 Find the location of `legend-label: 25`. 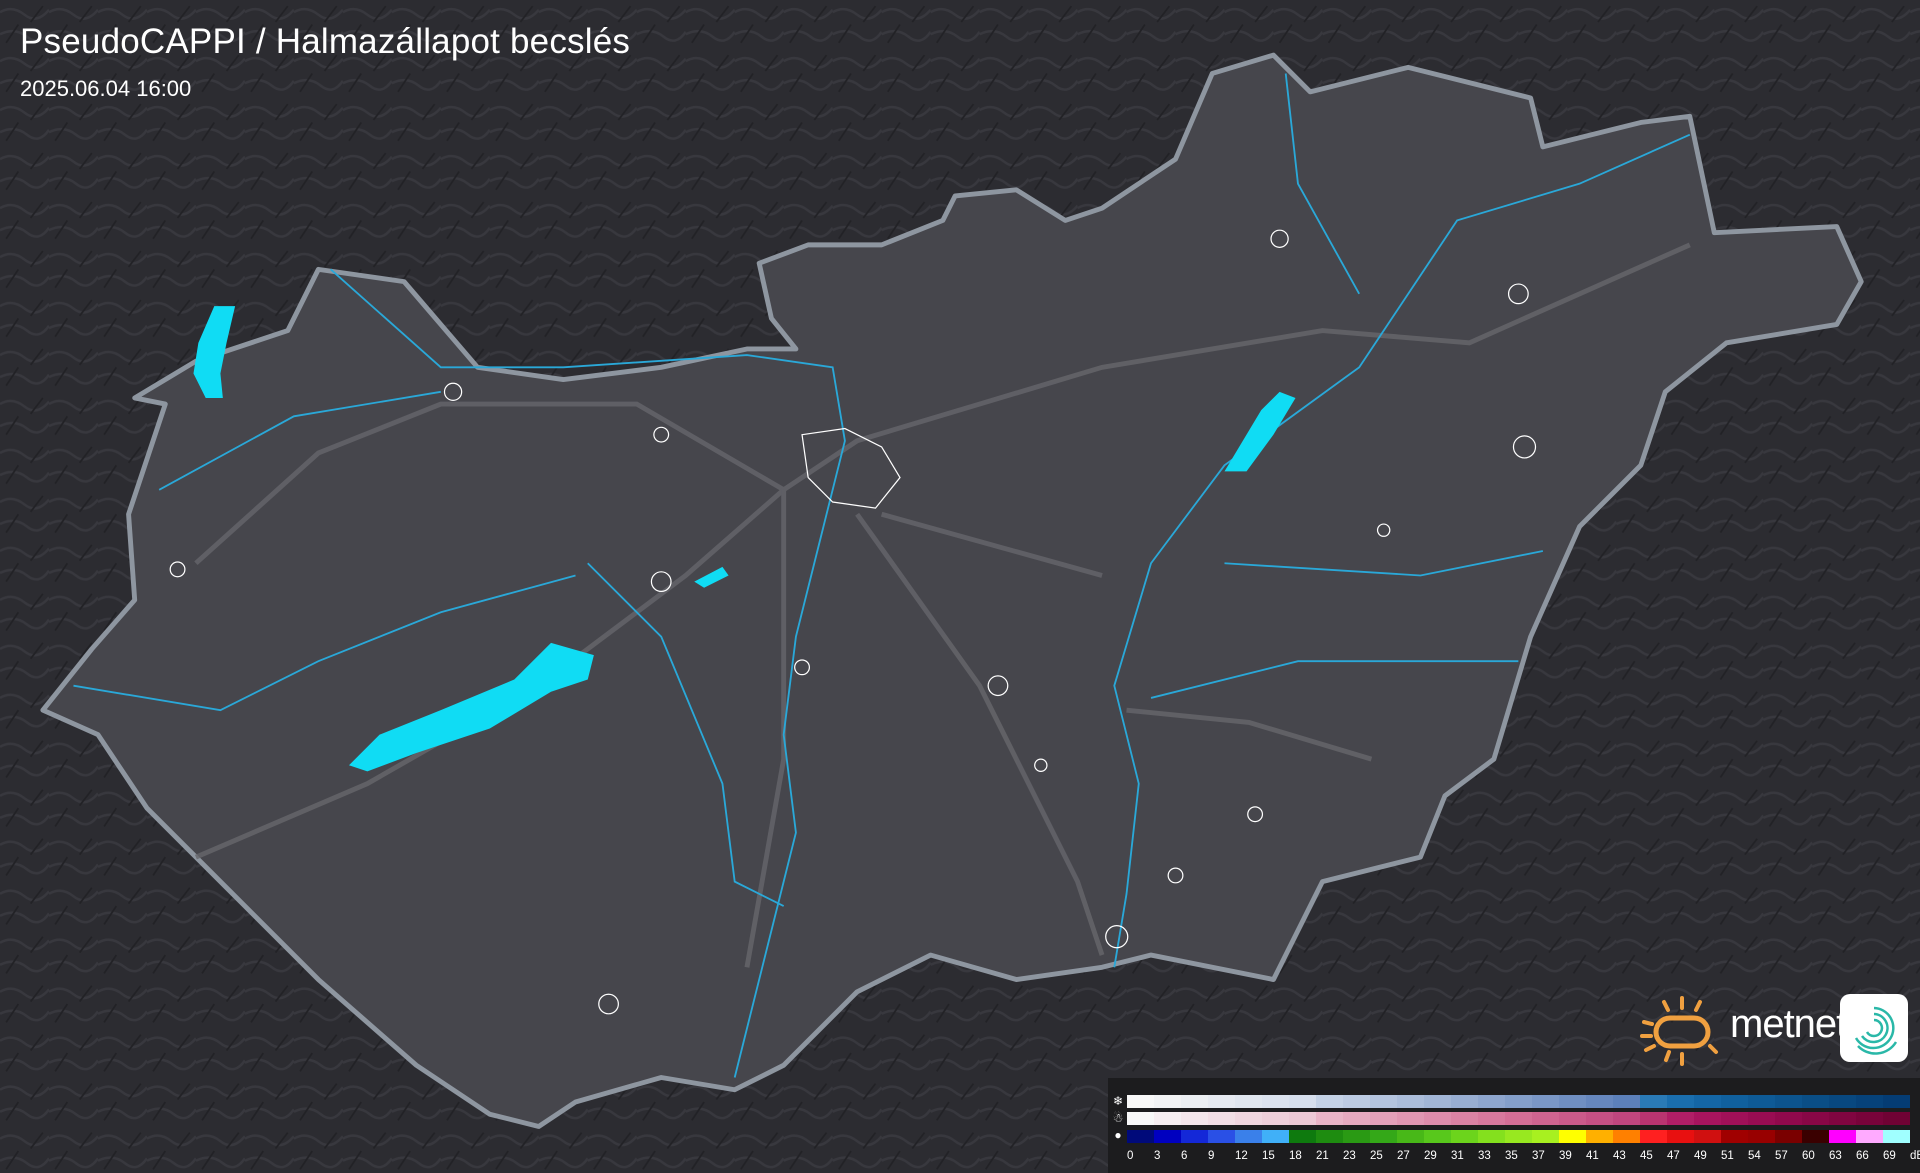

legend-label: 25 is located at coordinates (1376, 1156).